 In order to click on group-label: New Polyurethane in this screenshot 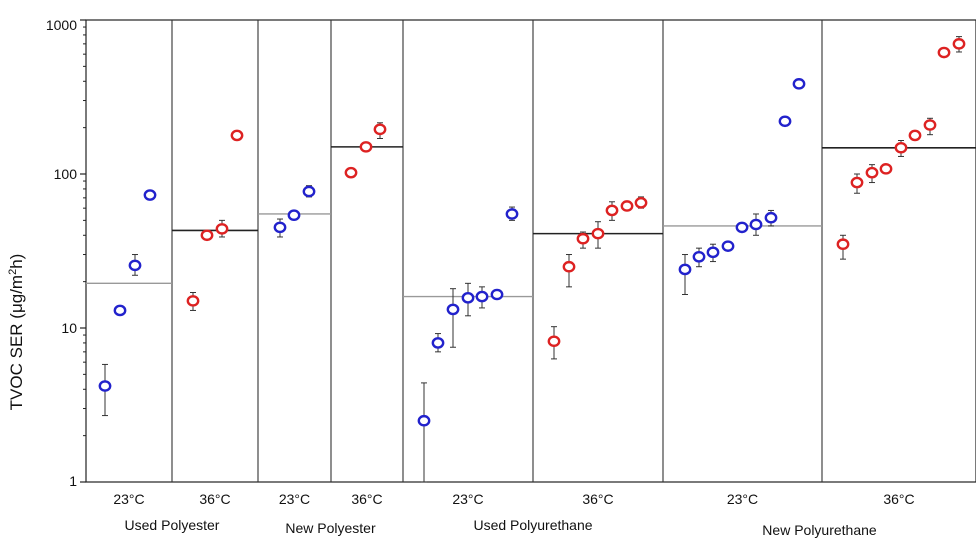, I will do `click(819, 530)`.